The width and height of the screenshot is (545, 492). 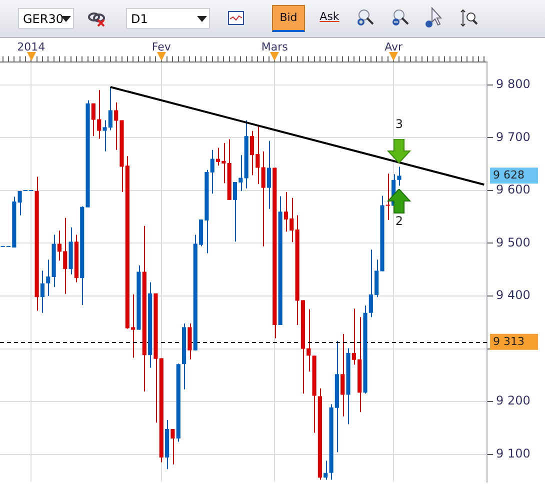 What do you see at coordinates (513, 242) in the screenshot?
I see `y-tick-label: 9 500` at bounding box center [513, 242].